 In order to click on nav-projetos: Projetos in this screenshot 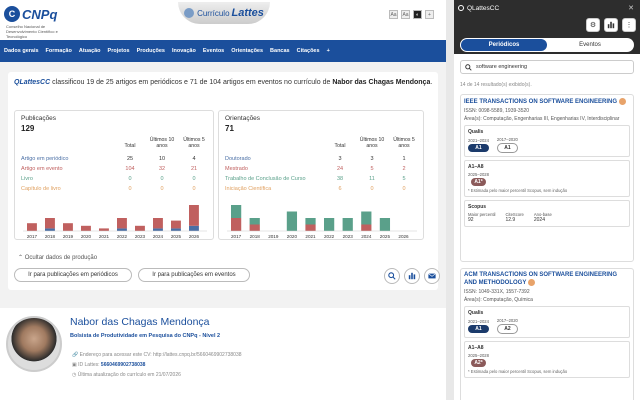, I will do `click(118, 51)`.